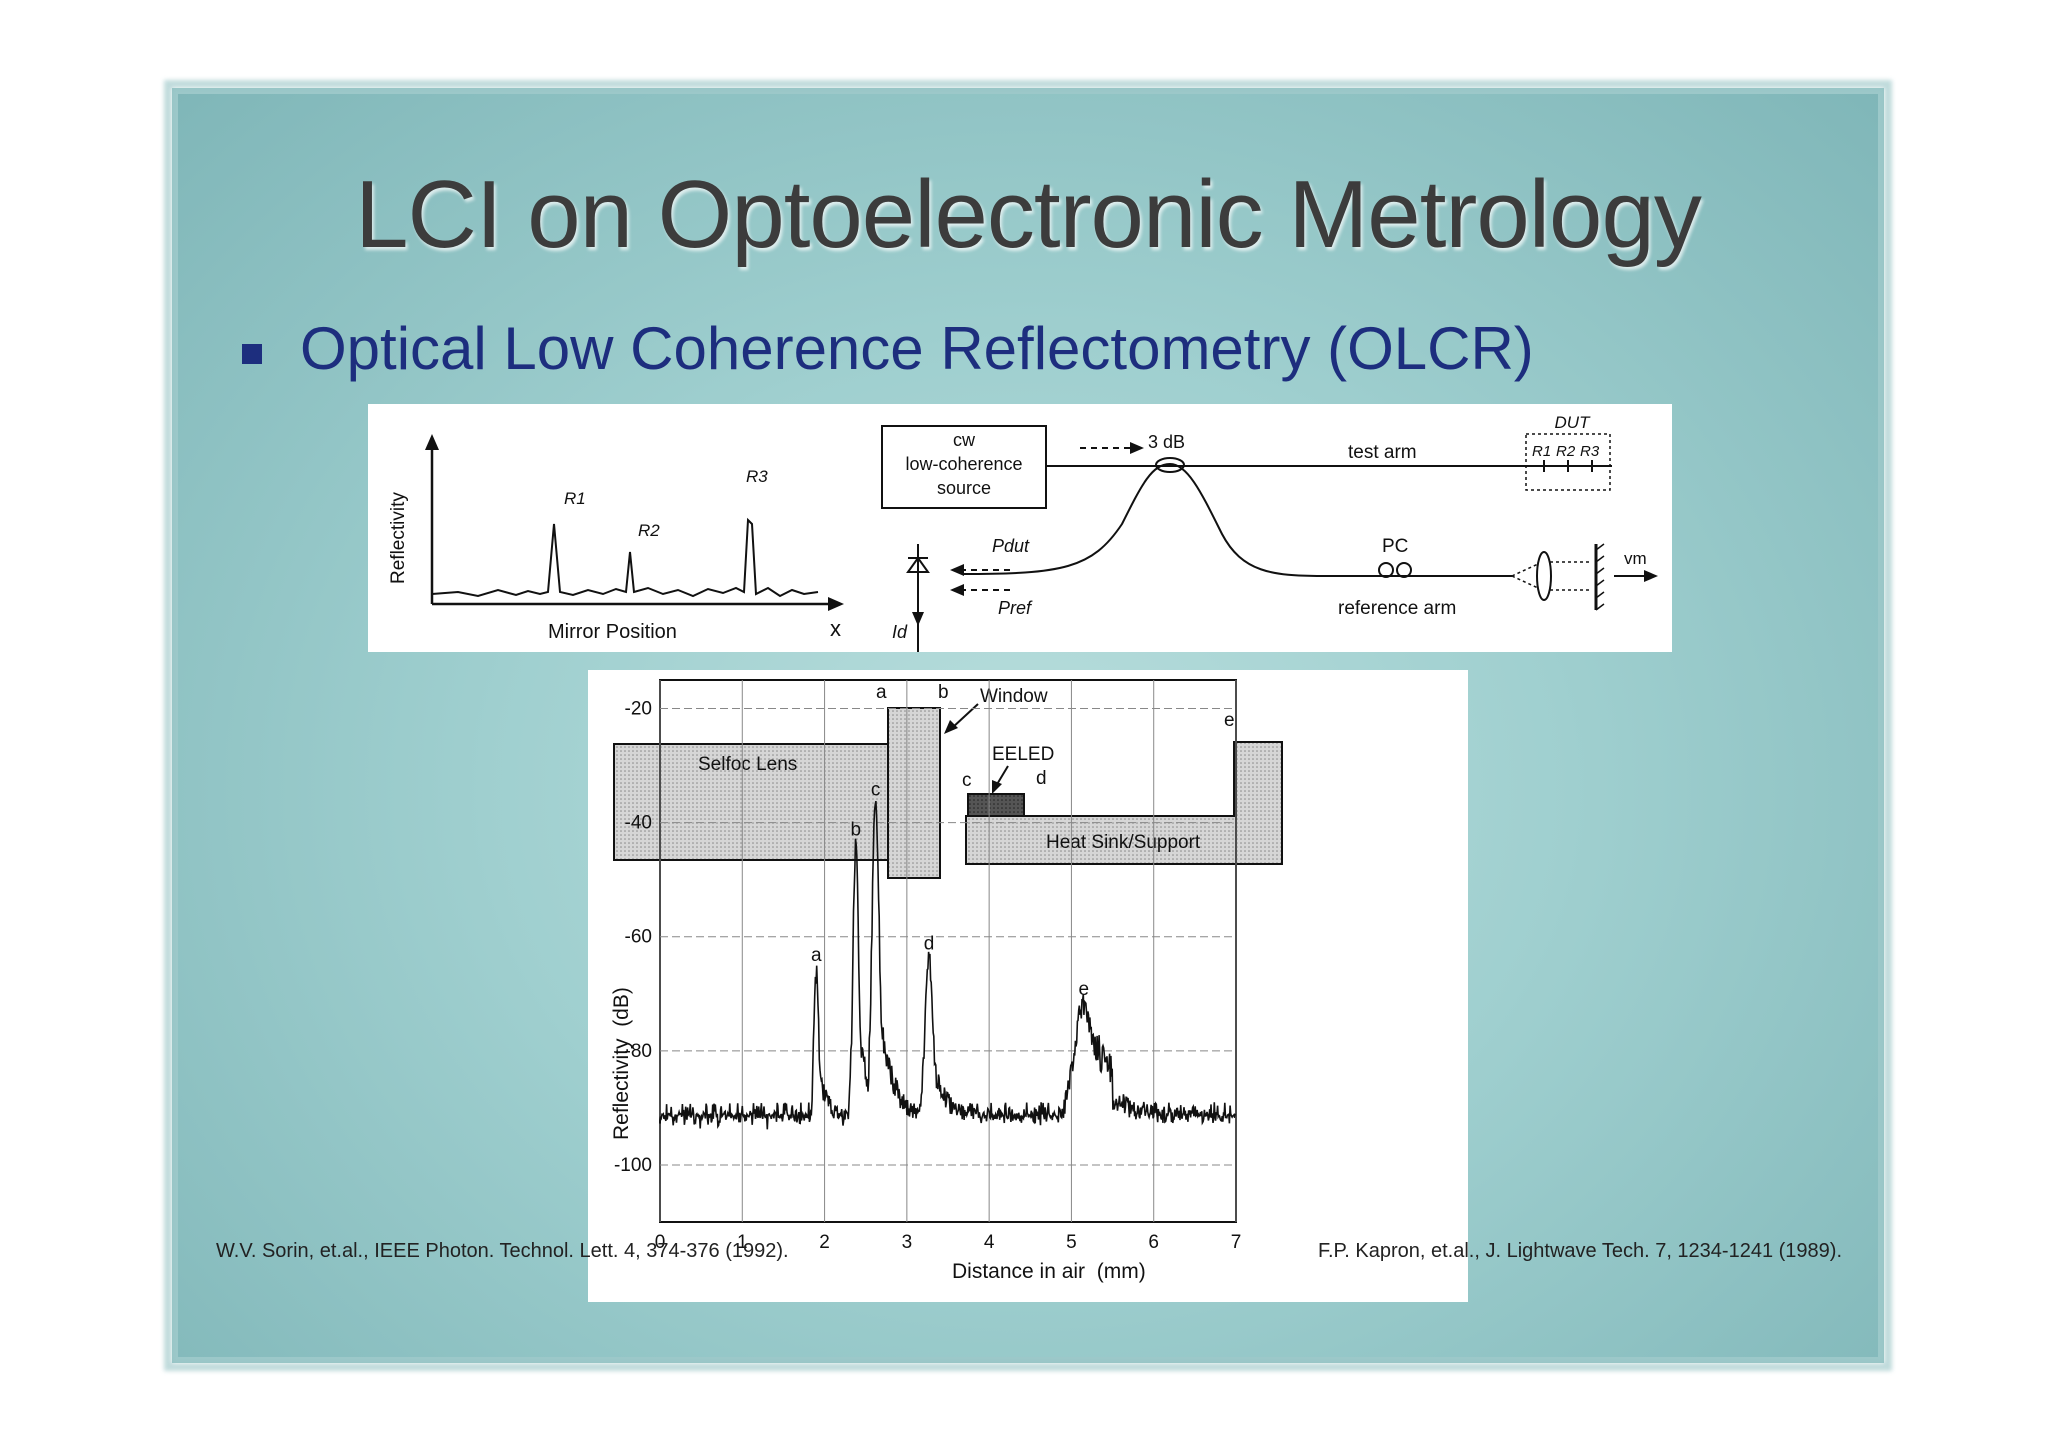 This screenshot has width=2048, height=1448. I want to click on dut-label: DUT, so click(1573, 422).